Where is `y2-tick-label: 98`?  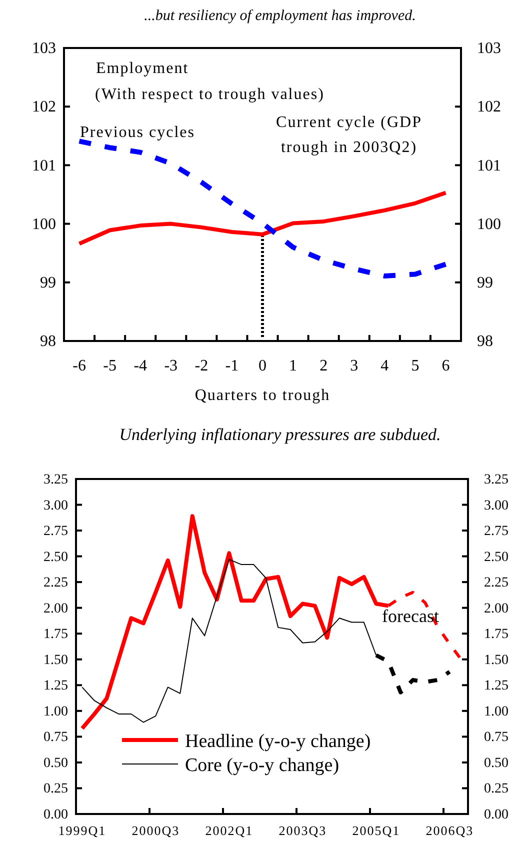 y2-tick-label: 98 is located at coordinates (485, 341).